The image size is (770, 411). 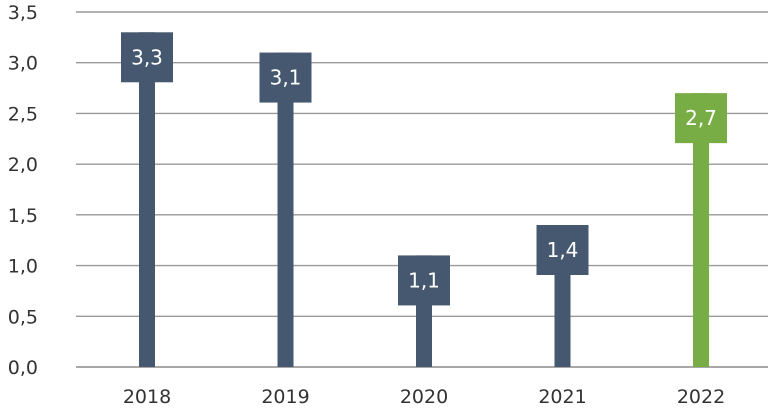 I want to click on x-tick-label: 2020, so click(x=424, y=397).